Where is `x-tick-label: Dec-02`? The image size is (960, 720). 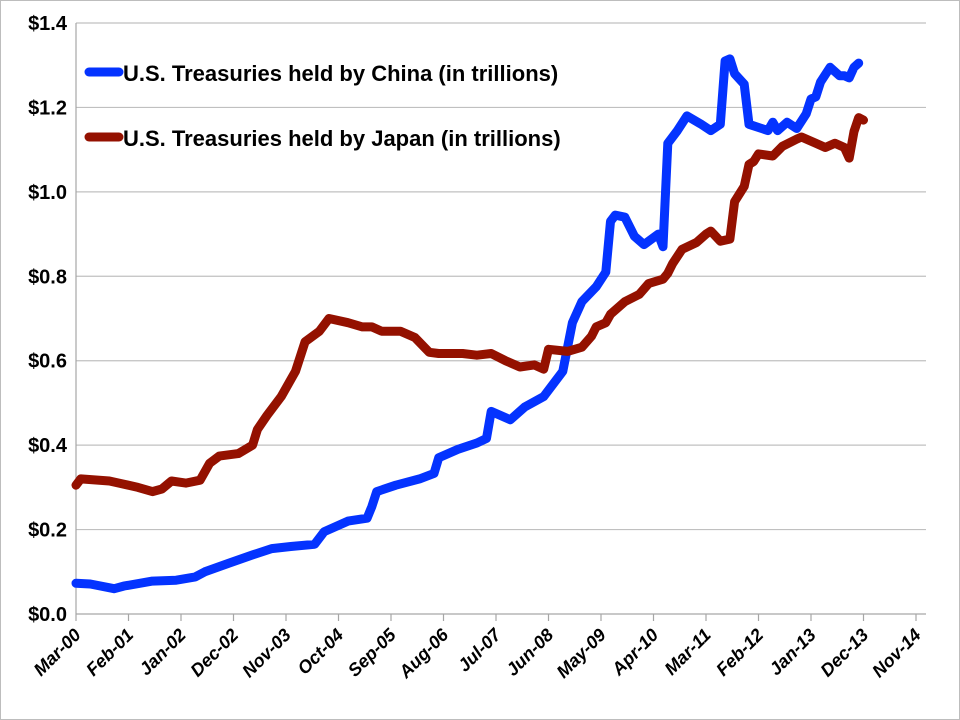 x-tick-label: Dec-02 is located at coordinates (214, 653).